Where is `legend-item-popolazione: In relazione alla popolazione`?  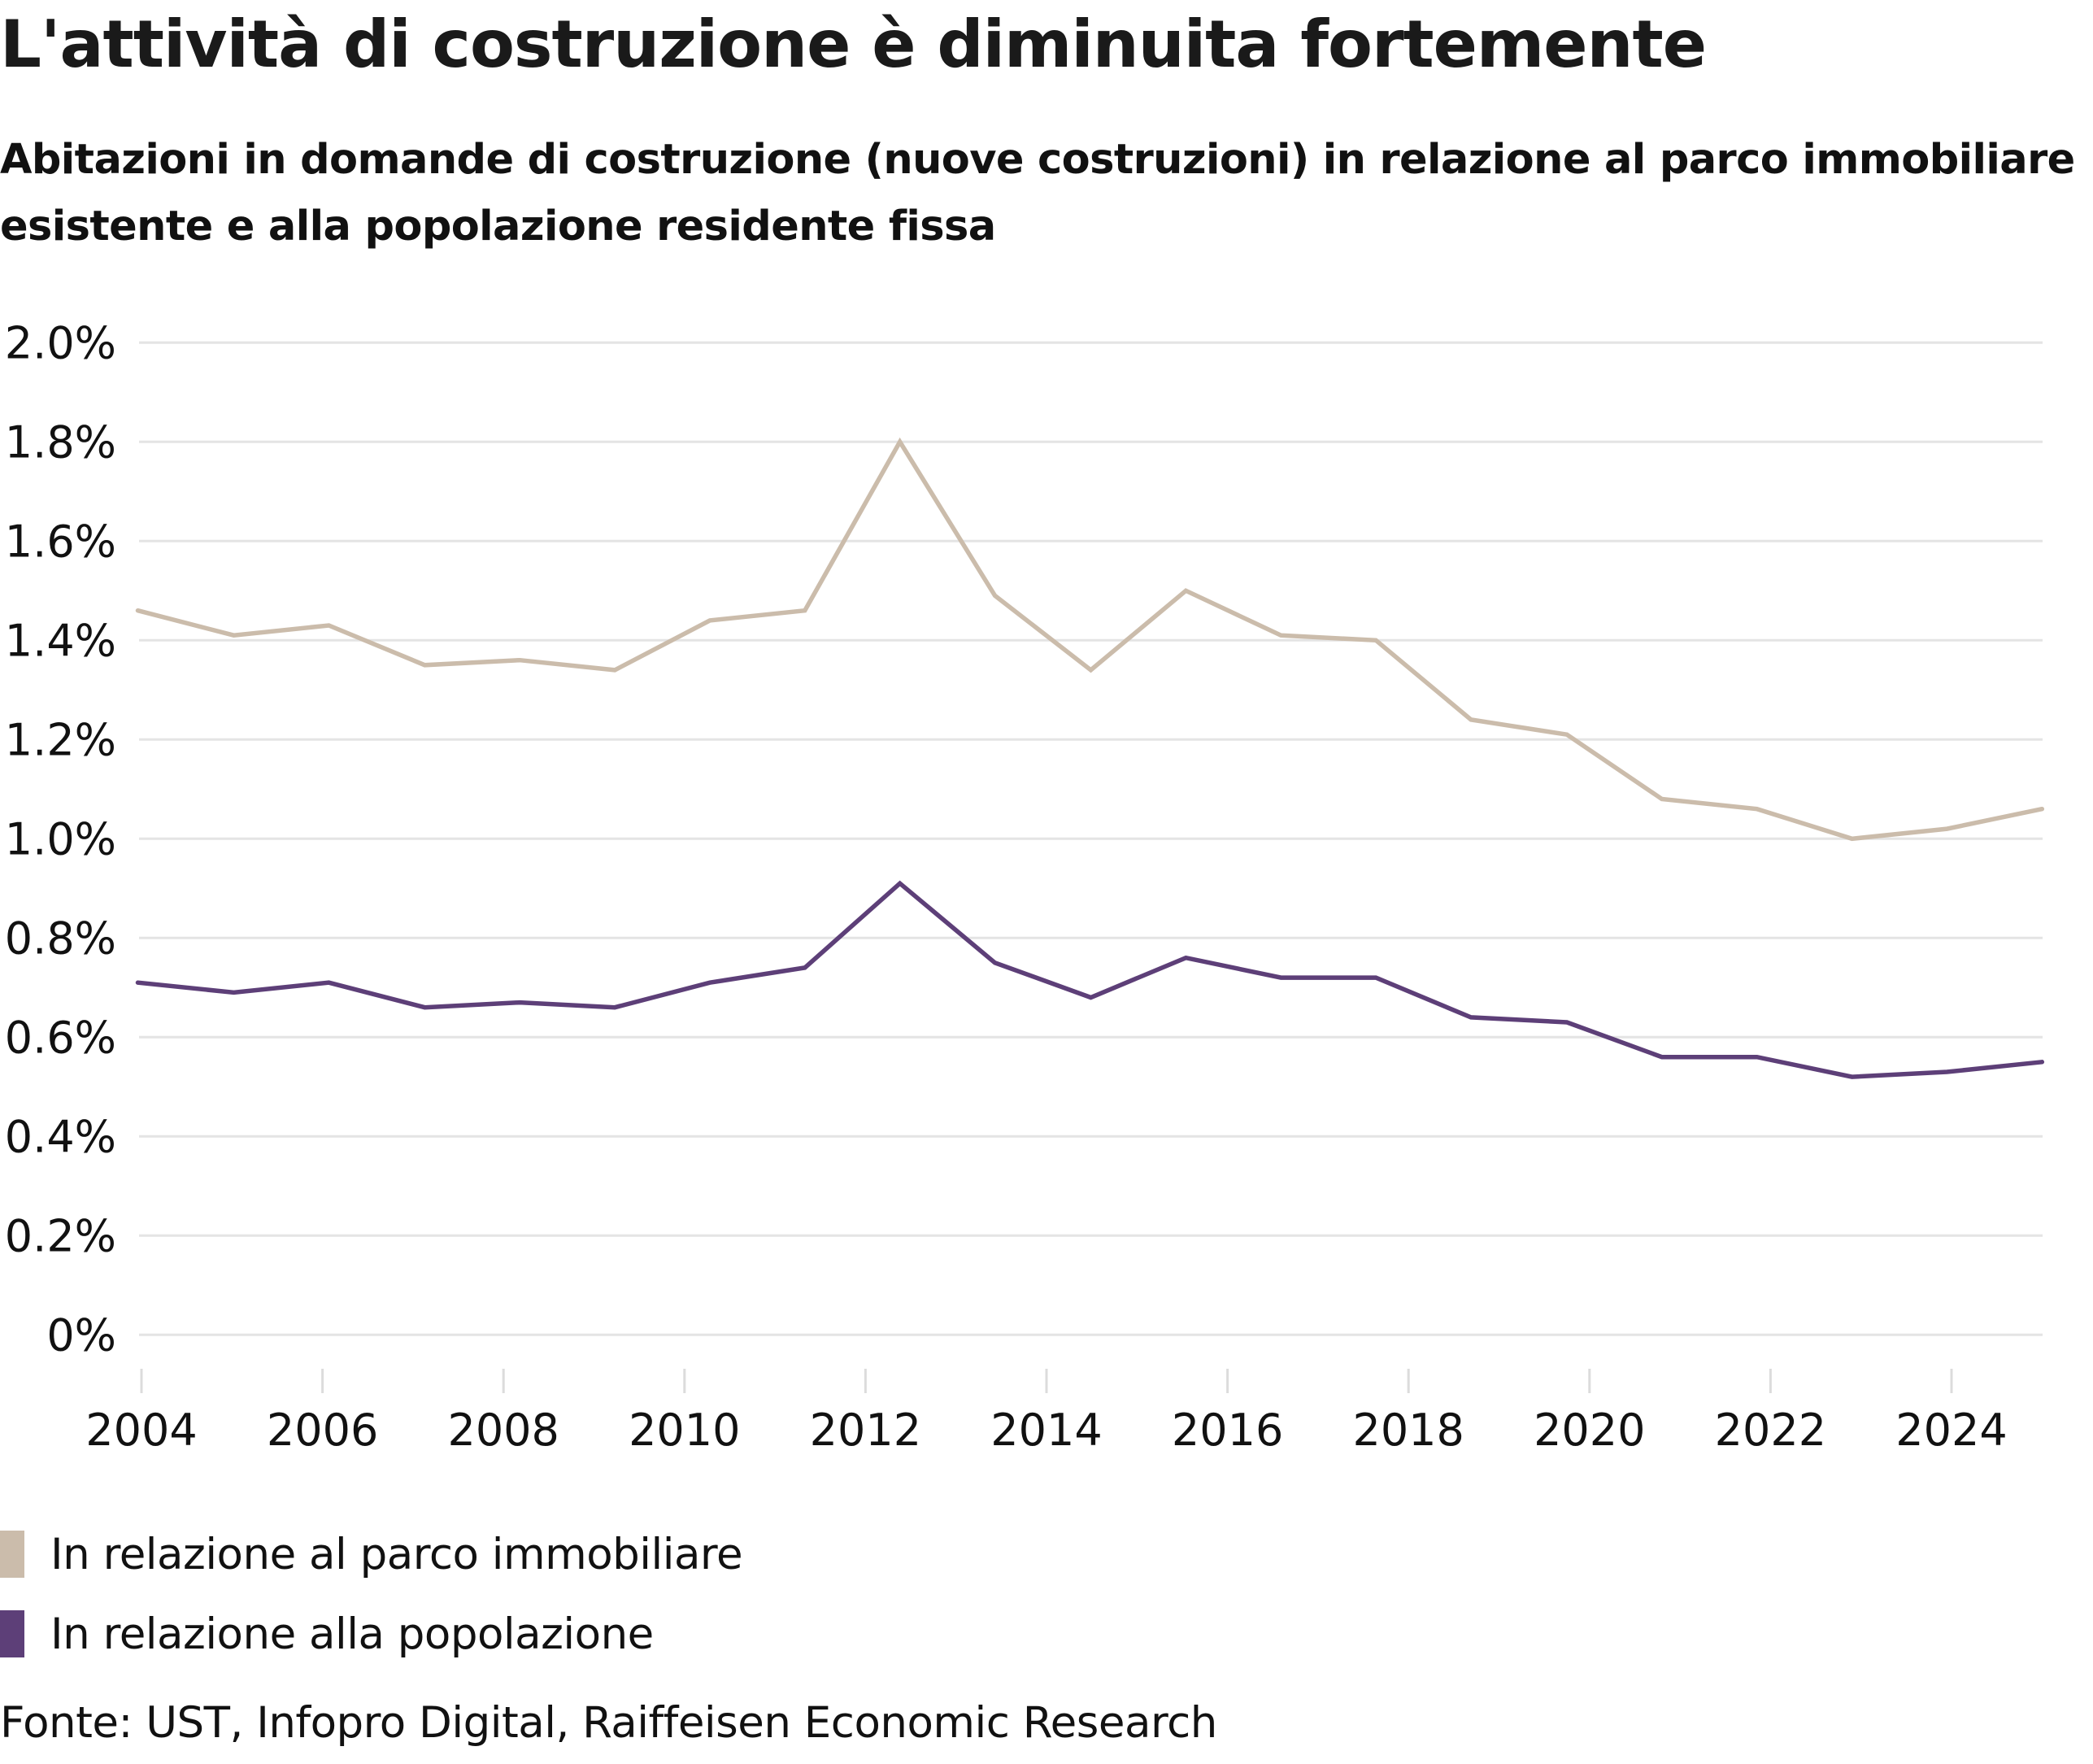 legend-item-popolazione: In relazione alla popolazione is located at coordinates (371, 1634).